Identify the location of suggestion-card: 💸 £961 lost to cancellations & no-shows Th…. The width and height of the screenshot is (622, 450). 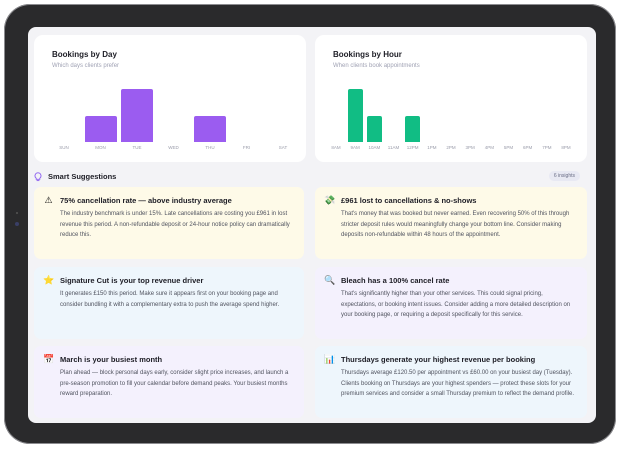
(451, 223).